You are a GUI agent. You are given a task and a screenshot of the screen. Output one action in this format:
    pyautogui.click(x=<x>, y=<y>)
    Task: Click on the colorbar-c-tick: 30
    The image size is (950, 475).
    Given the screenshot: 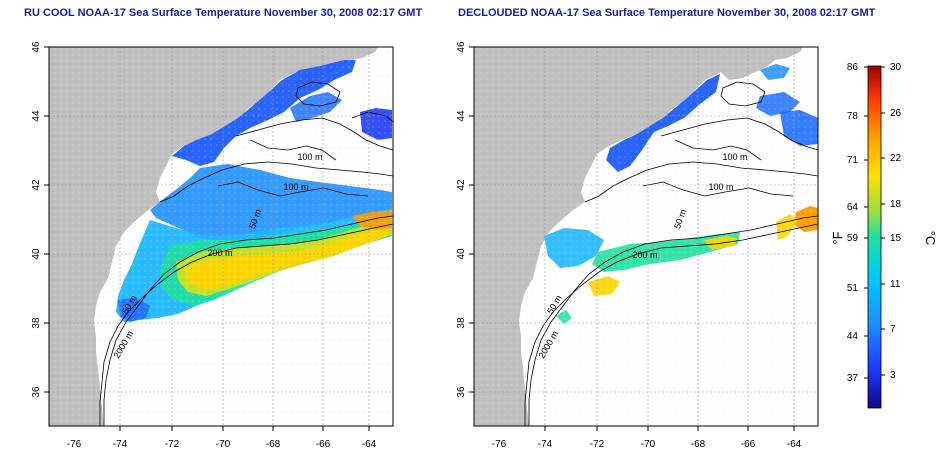 What is the action you would take?
    pyautogui.click(x=896, y=67)
    